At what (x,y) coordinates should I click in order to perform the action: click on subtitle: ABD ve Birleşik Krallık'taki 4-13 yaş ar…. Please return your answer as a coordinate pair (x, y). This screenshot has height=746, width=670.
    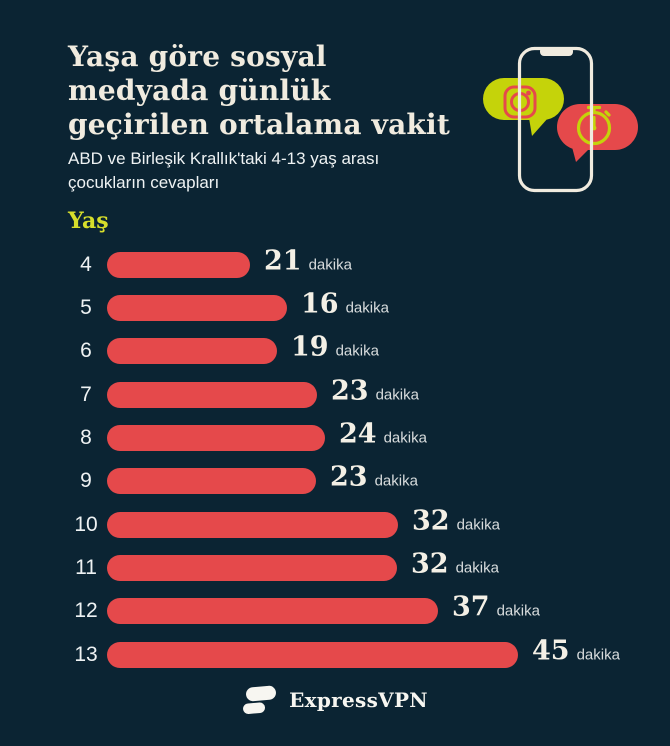
    Looking at the image, I should click on (268, 171).